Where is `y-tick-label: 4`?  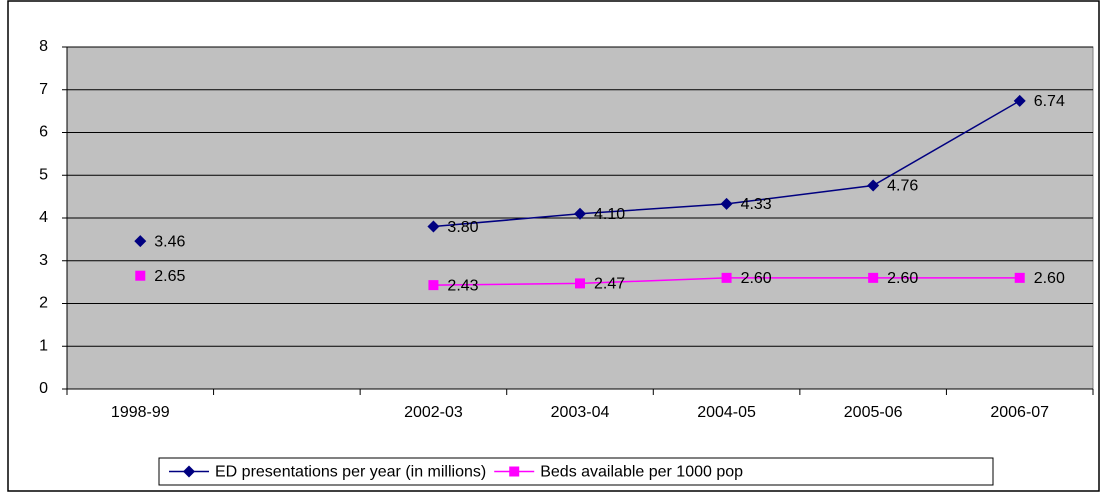 y-tick-label: 4 is located at coordinates (43, 217).